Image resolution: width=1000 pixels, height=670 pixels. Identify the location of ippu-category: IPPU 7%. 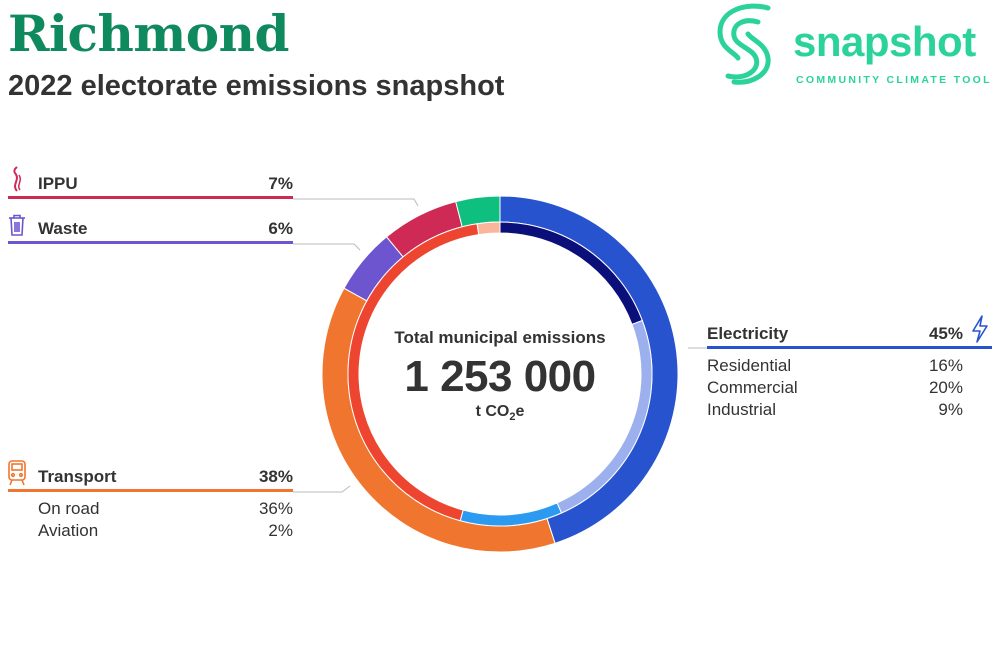
(150, 186).